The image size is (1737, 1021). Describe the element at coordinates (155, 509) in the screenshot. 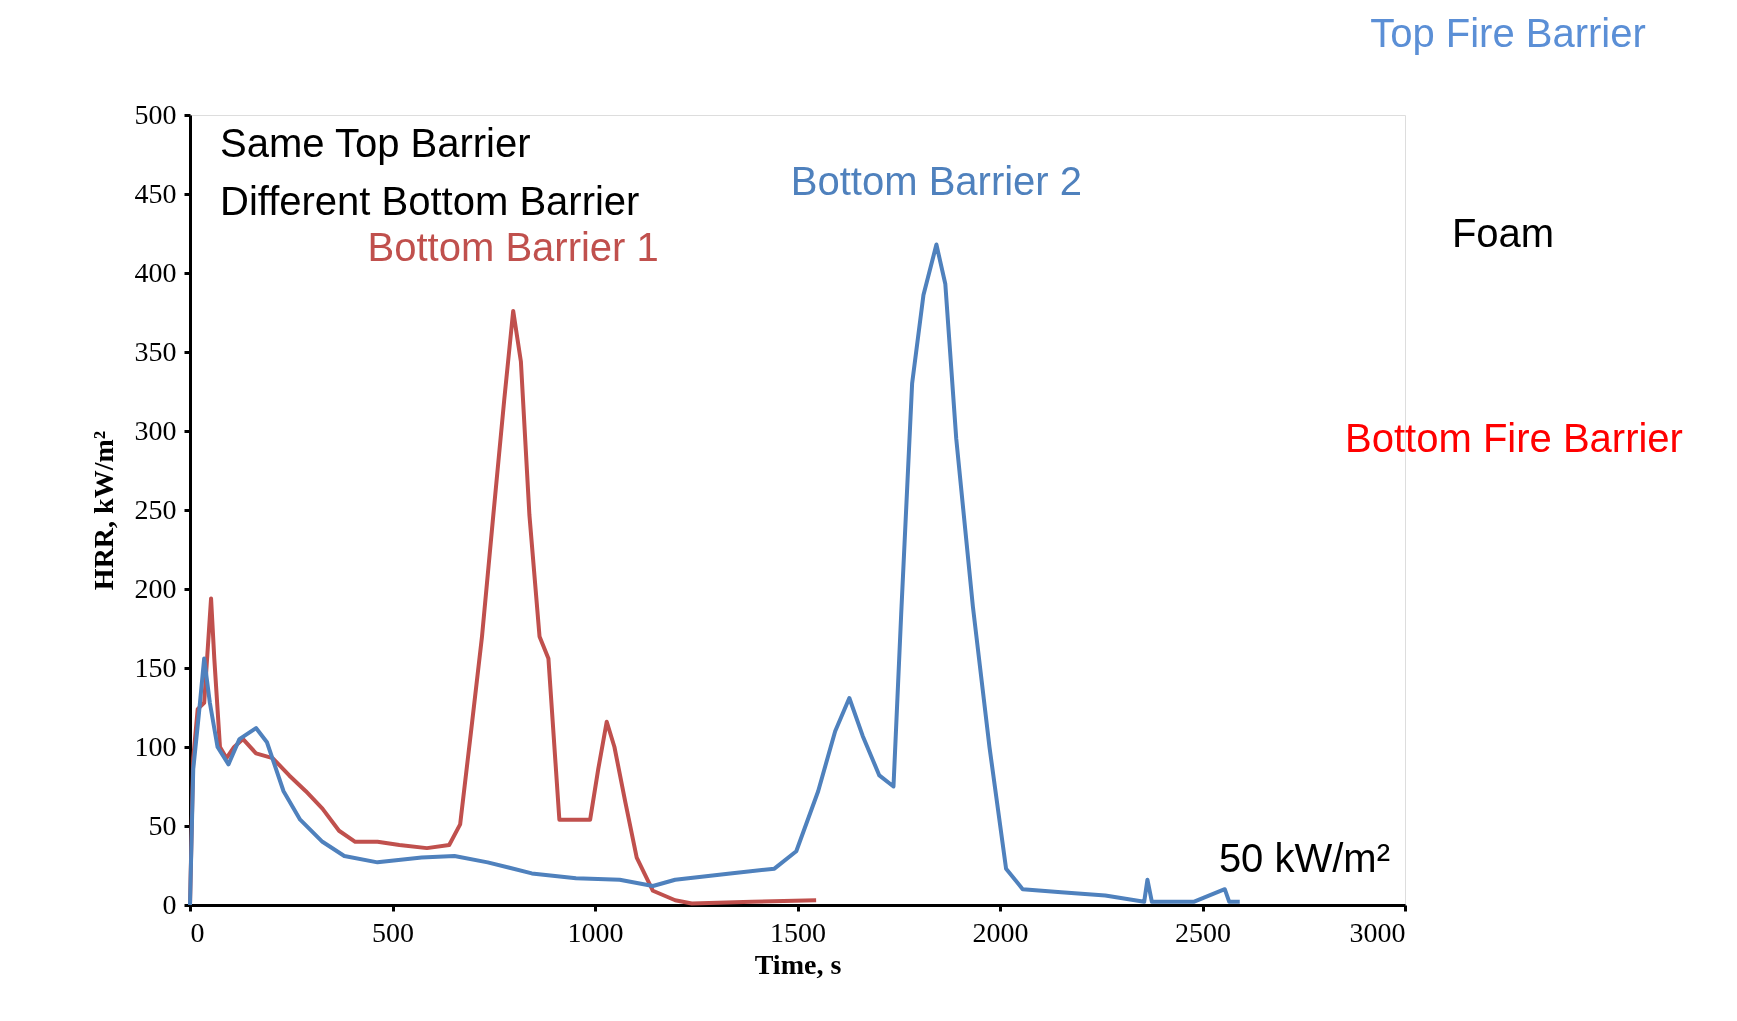

I see `y-tick-label: 250` at that location.